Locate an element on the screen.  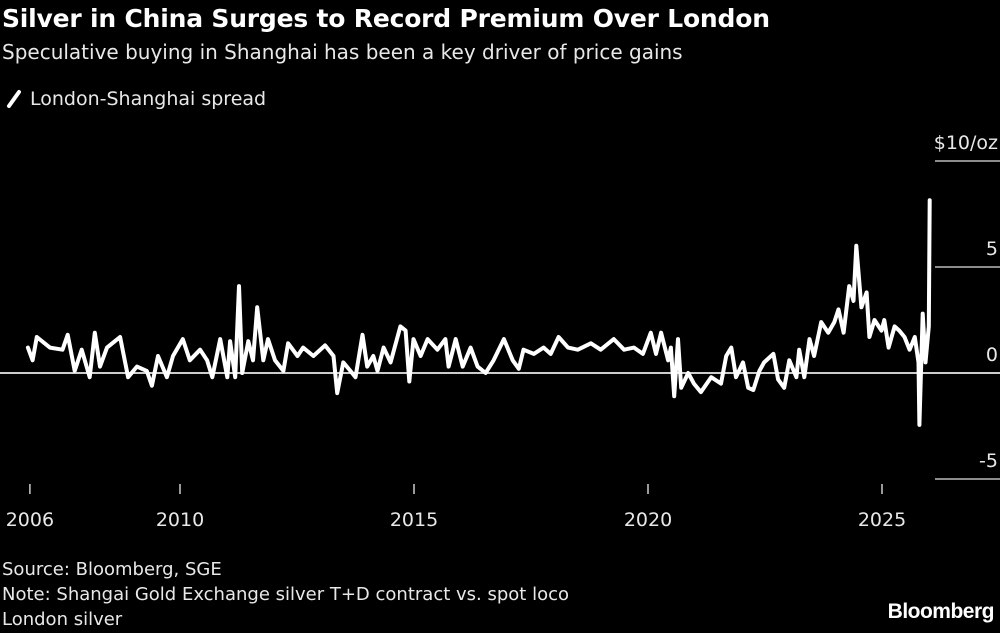
bloomberg-logo: Bloomberg is located at coordinates (941, 611).